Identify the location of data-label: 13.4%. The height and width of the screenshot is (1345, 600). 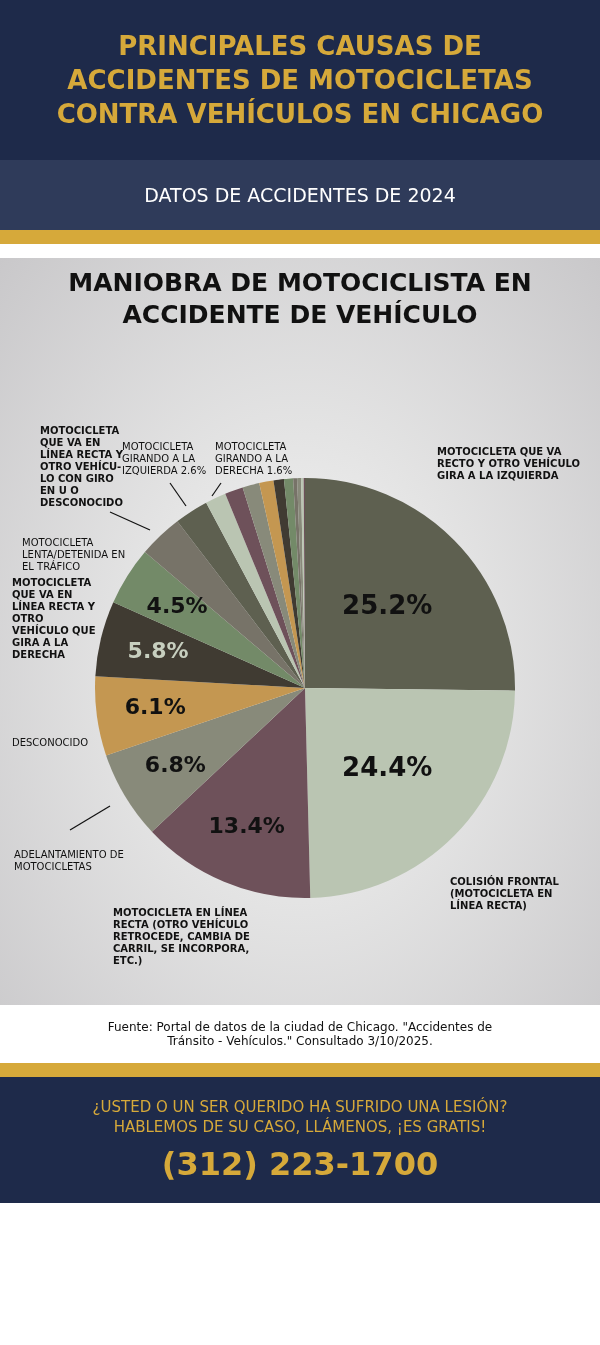
(246, 826).